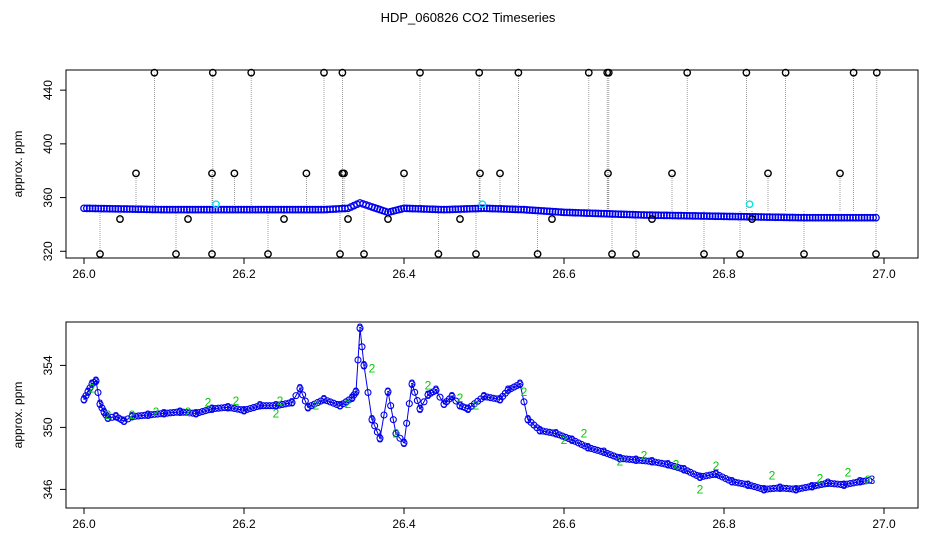 The height and width of the screenshot is (540, 936). I want to click on top-y-tick-label: 440, so click(48, 90).